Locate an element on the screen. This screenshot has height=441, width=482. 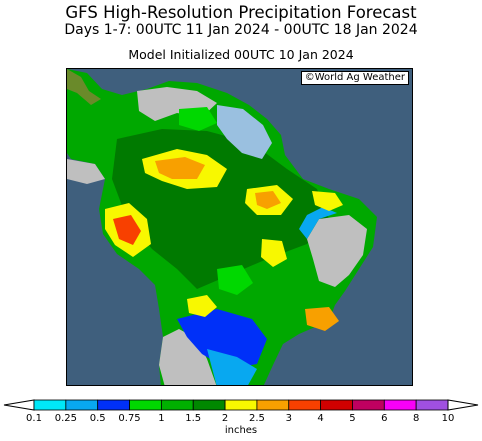
light-rain-northeast is located at coordinates (318, 223).